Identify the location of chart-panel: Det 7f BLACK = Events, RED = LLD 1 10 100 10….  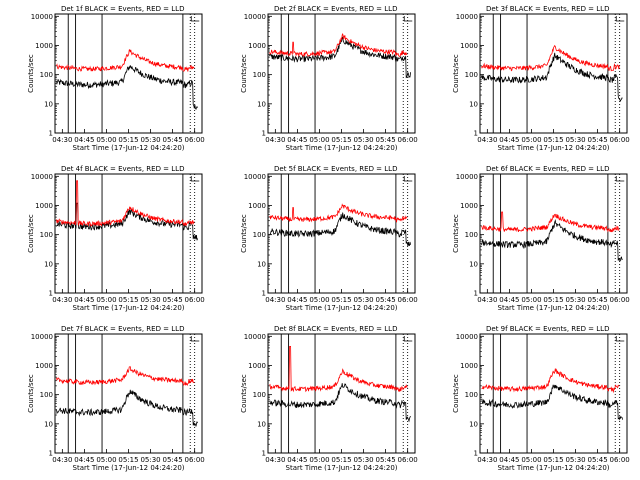
(116, 398).